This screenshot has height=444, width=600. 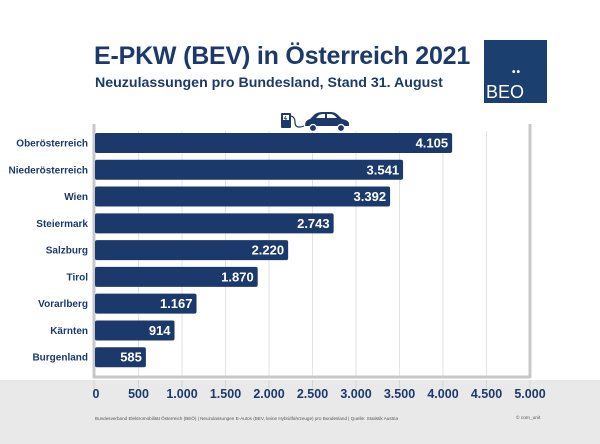 What do you see at coordinates (67, 251) in the screenshot?
I see `category-label: Salzburg` at bounding box center [67, 251].